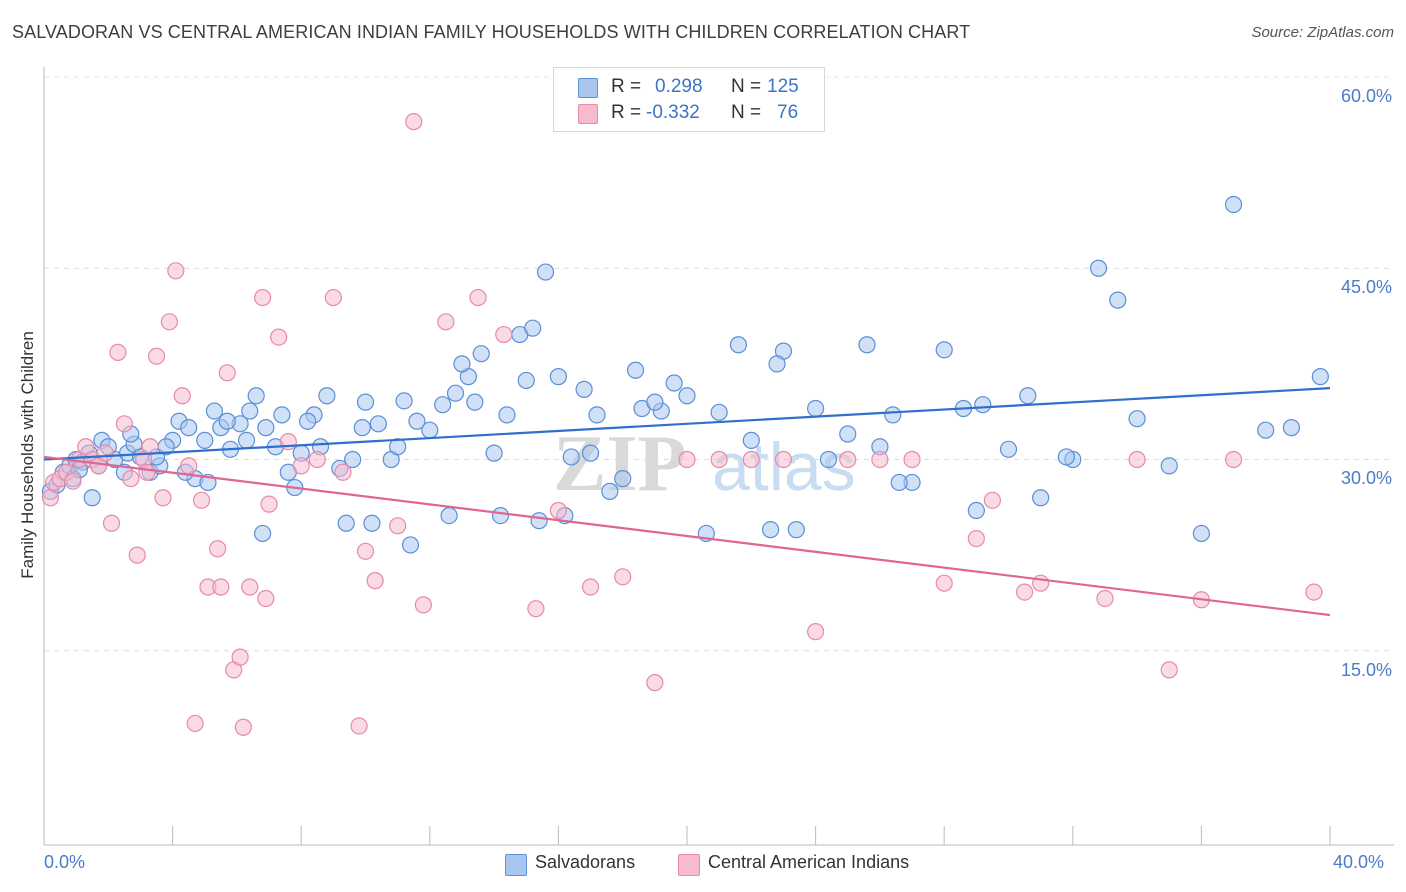 The height and width of the screenshot is (892, 1406). What do you see at coordinates (1366, 670) in the screenshot?
I see `y-tick-label-15: 15.0%` at bounding box center [1366, 670].